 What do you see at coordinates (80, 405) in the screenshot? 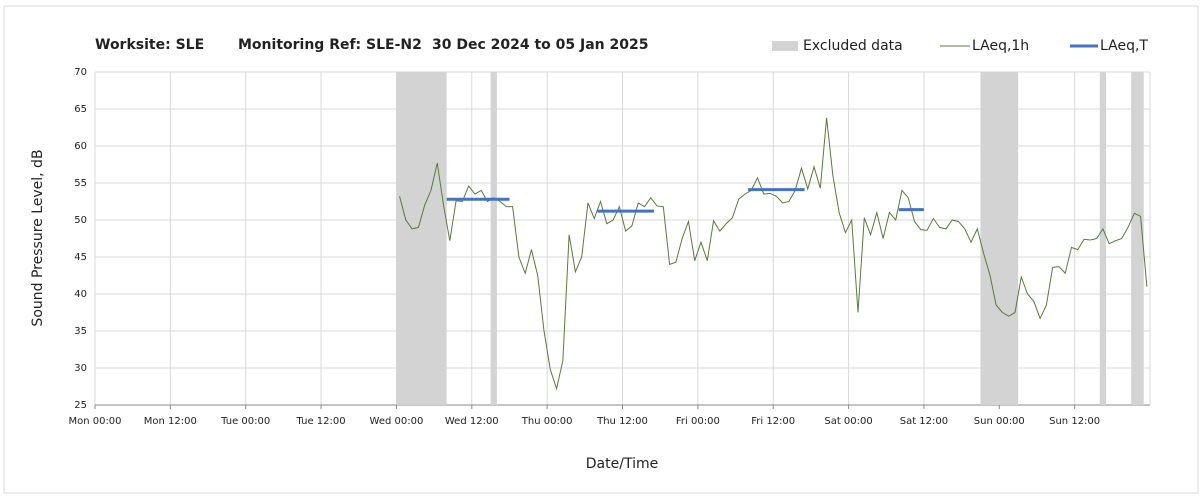
I see `y-tick-label: 25` at bounding box center [80, 405].